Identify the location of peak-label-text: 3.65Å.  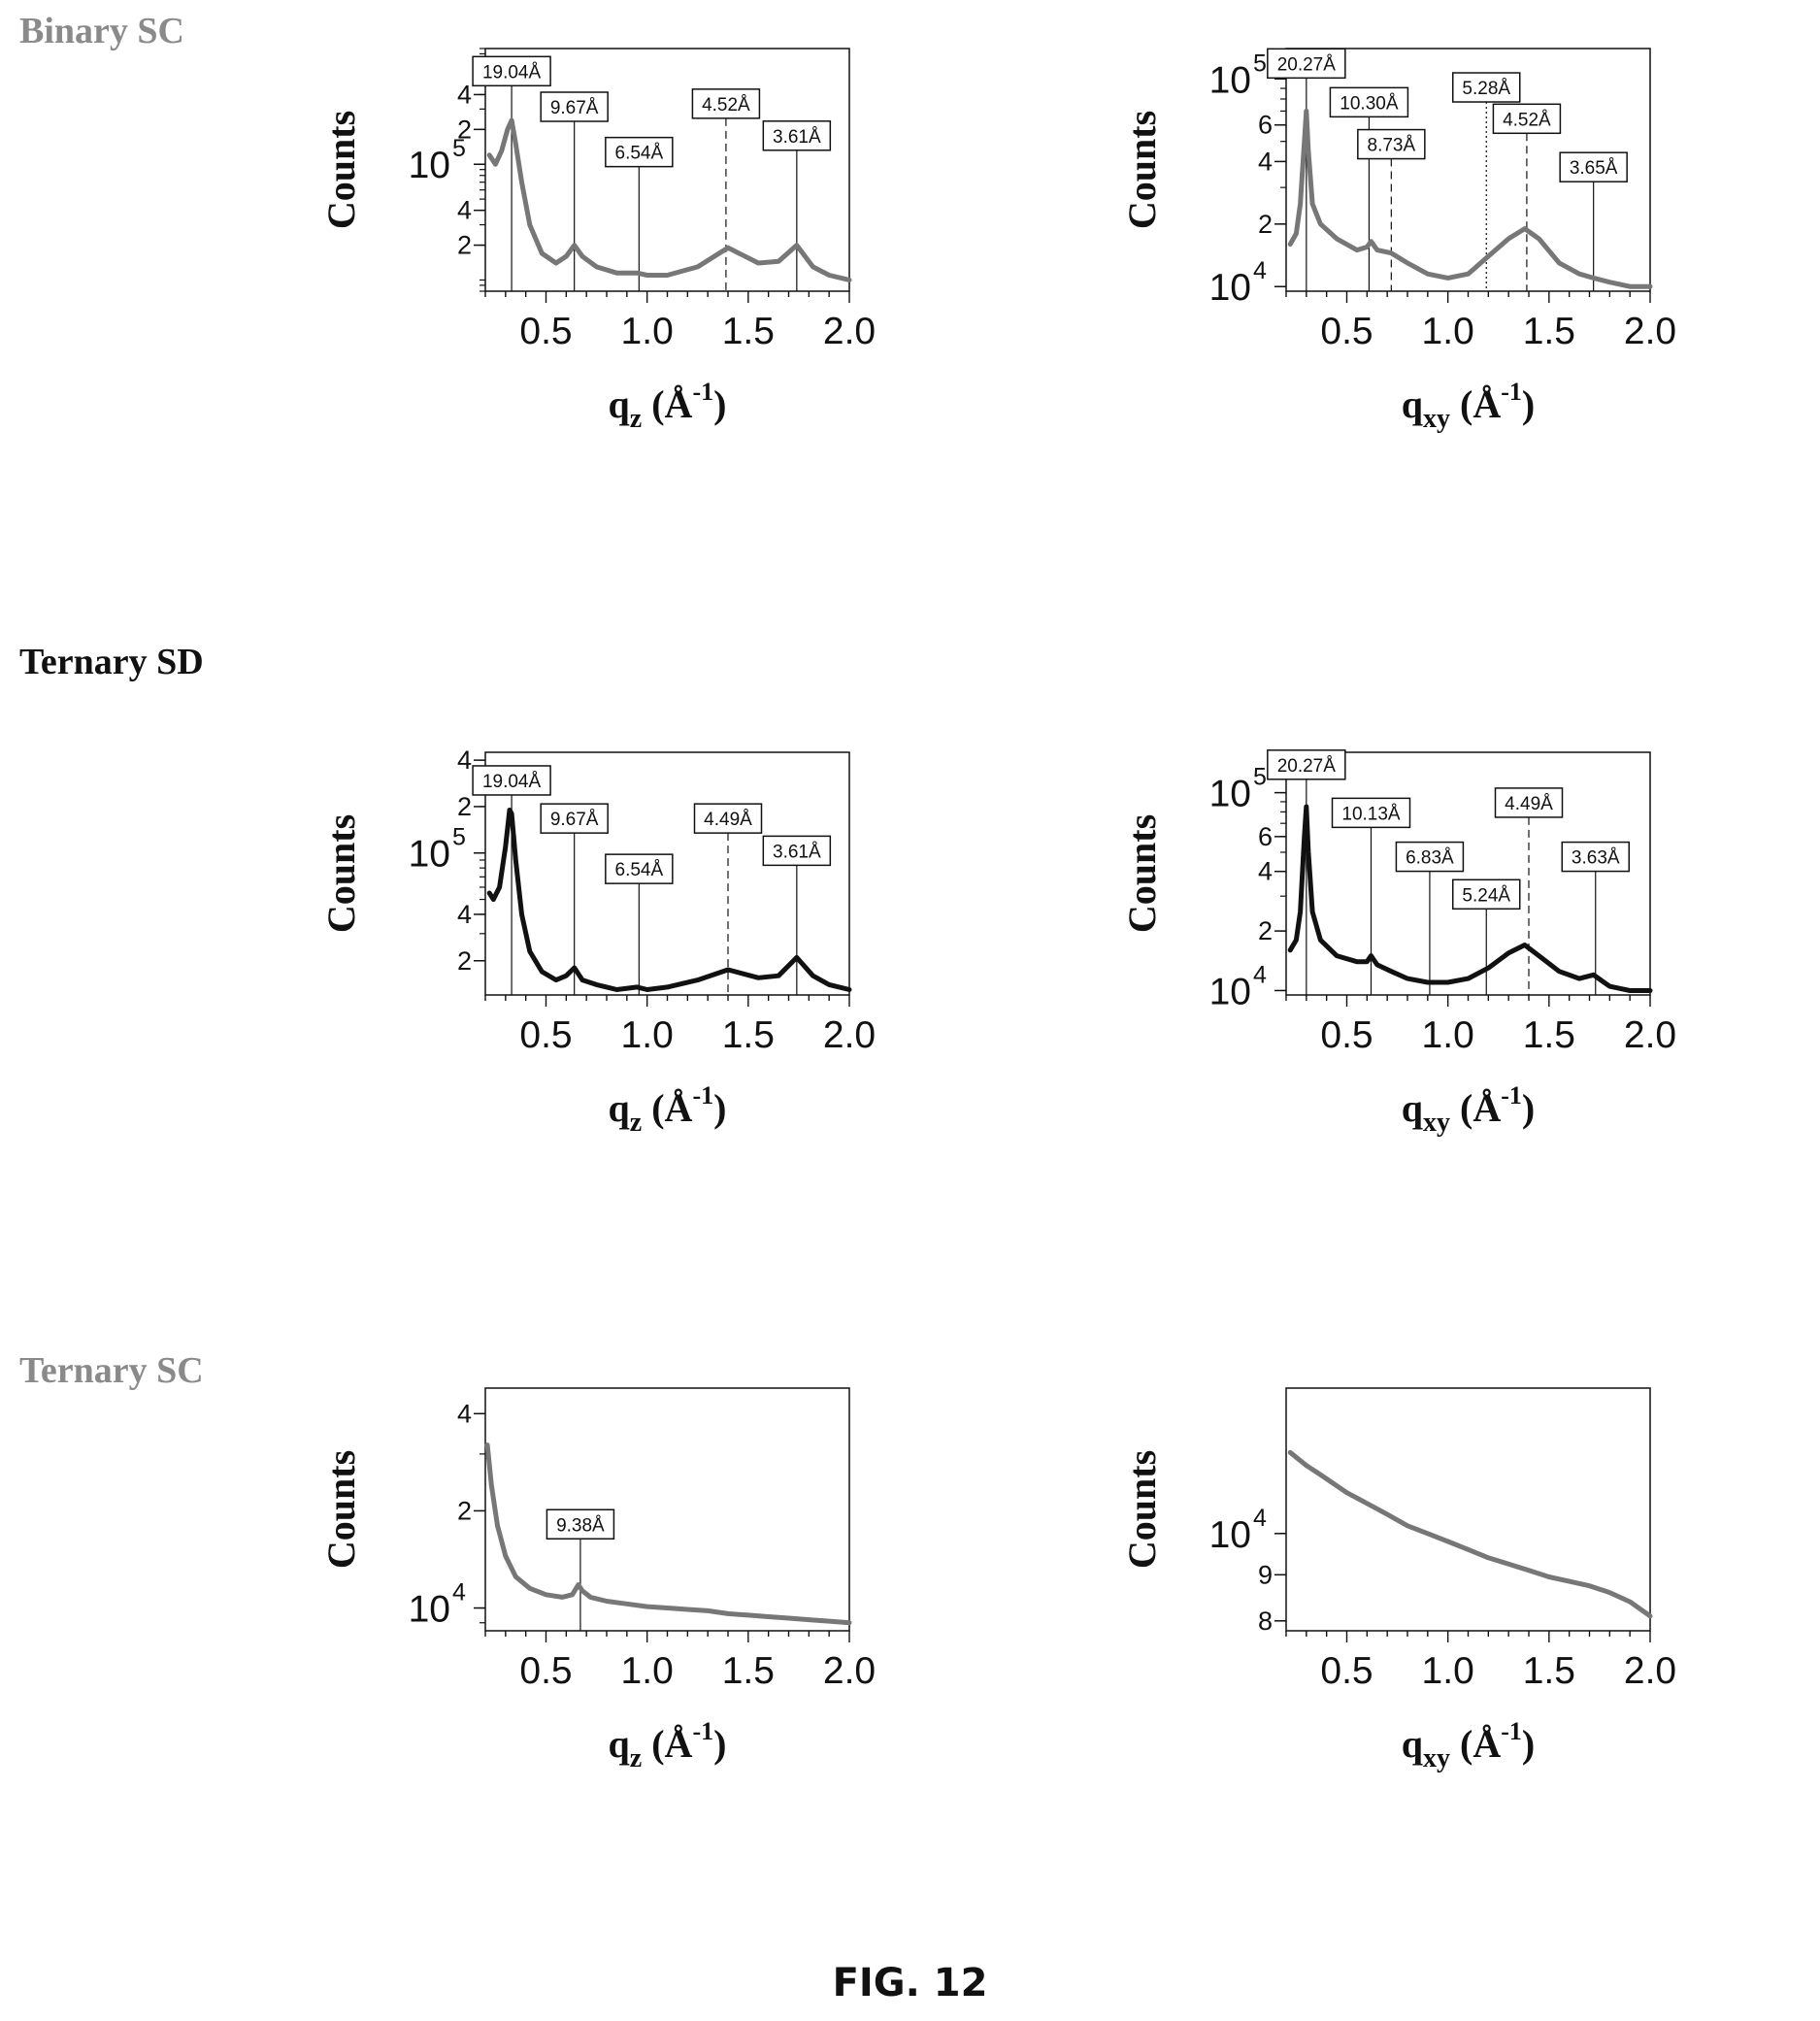
(1594, 168).